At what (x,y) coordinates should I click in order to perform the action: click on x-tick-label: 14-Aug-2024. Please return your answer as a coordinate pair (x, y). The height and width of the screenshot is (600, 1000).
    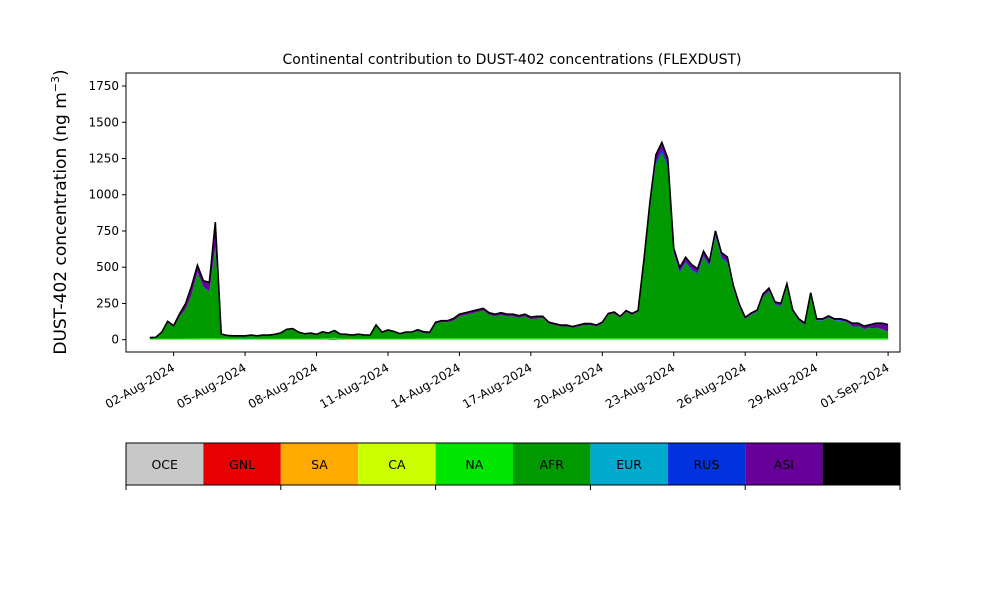
    Looking at the image, I should click on (426, 385).